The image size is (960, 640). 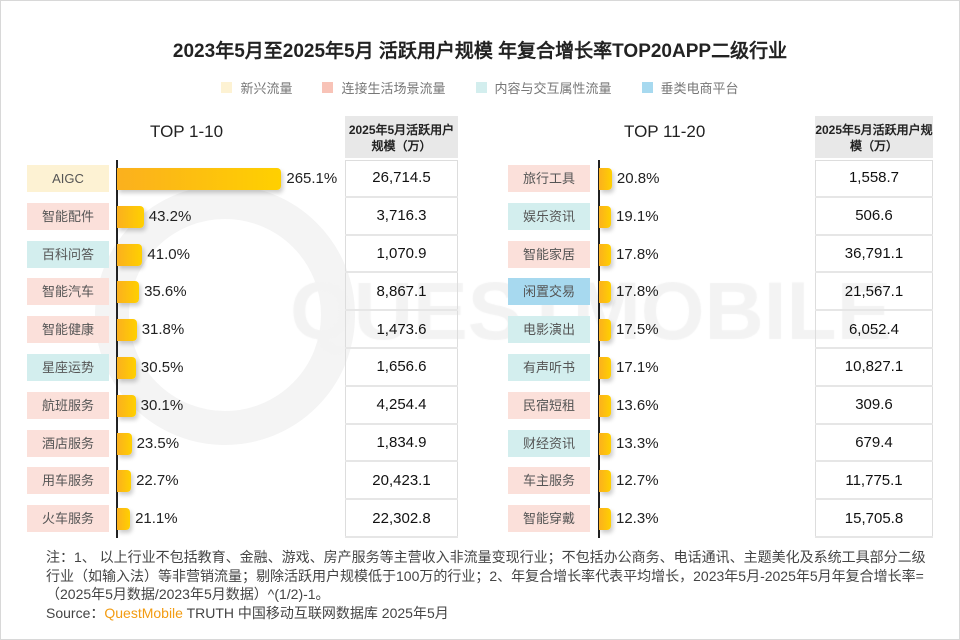 I want to click on value-label: 17.1%, so click(x=637, y=367).